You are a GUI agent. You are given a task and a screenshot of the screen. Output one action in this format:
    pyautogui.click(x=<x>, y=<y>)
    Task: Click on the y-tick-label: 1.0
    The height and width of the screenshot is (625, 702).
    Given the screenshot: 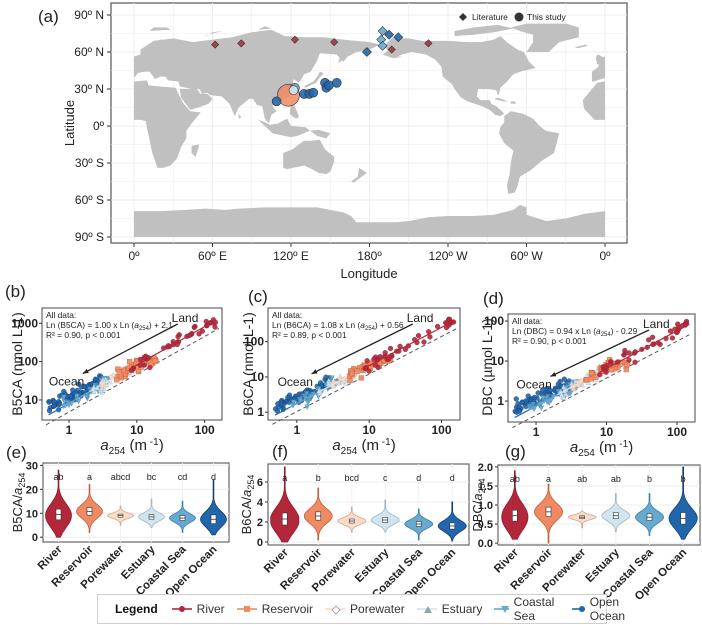 What is the action you would take?
    pyautogui.click(x=485, y=506)
    